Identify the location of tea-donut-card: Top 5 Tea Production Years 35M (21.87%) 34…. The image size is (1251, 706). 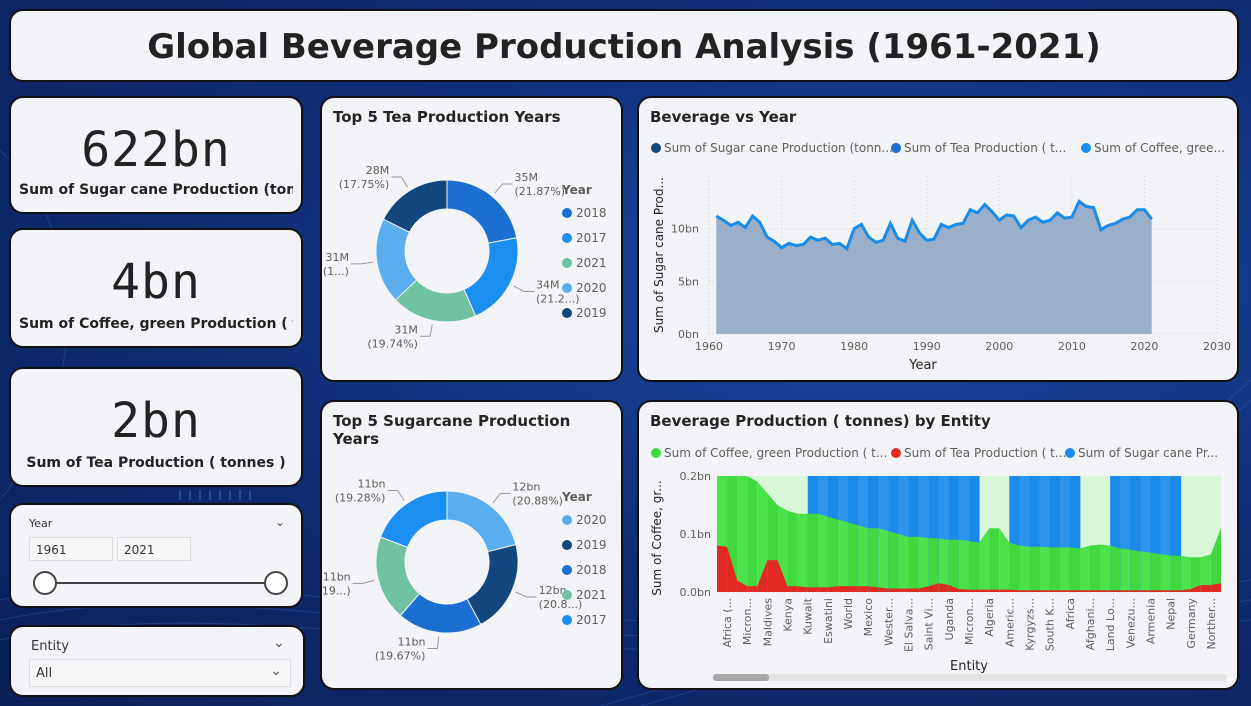
(471, 239).